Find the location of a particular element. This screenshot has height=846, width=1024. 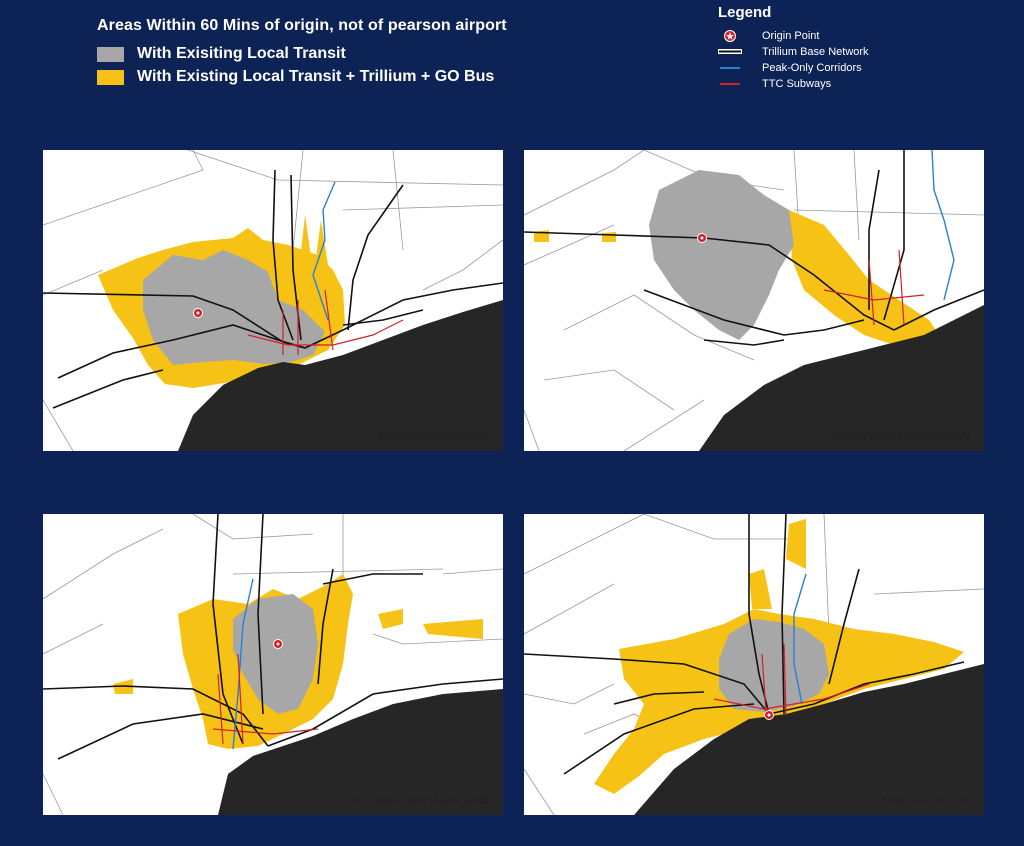

panel-label-union: UNION STATION is located at coordinates (926, 801).